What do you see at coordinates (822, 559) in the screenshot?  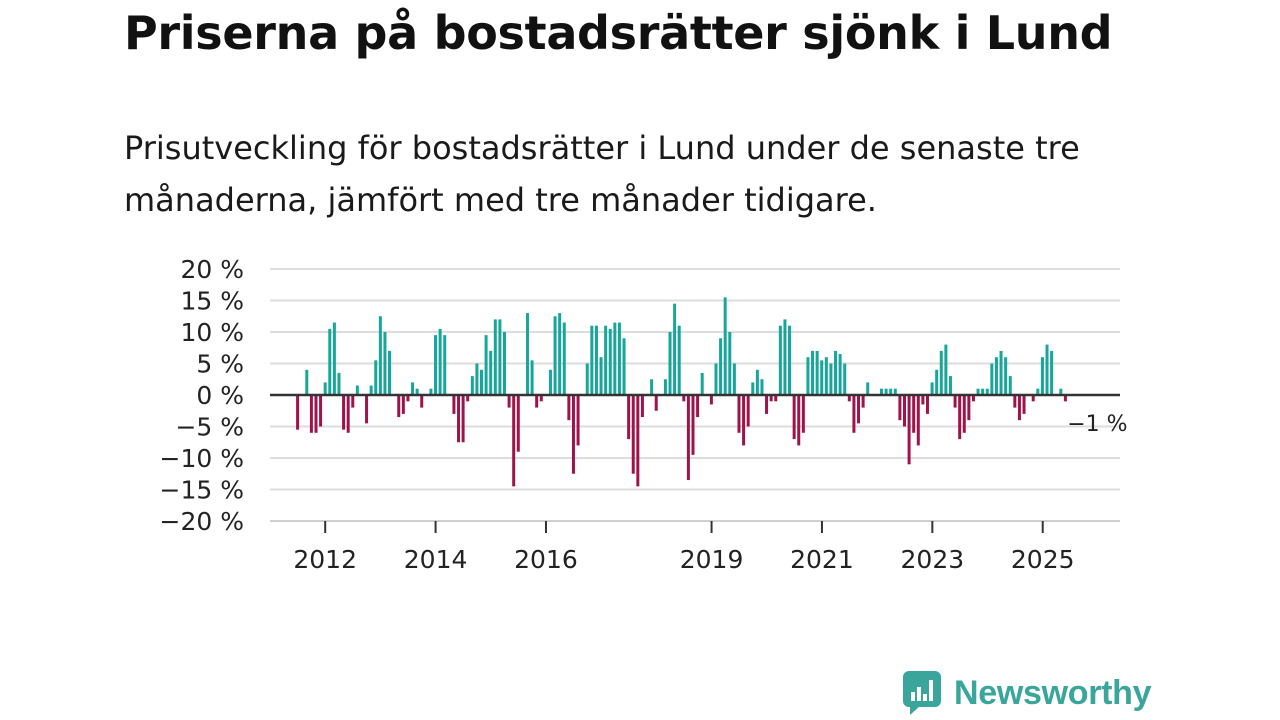 I see `x-tick-label: 2021` at bounding box center [822, 559].